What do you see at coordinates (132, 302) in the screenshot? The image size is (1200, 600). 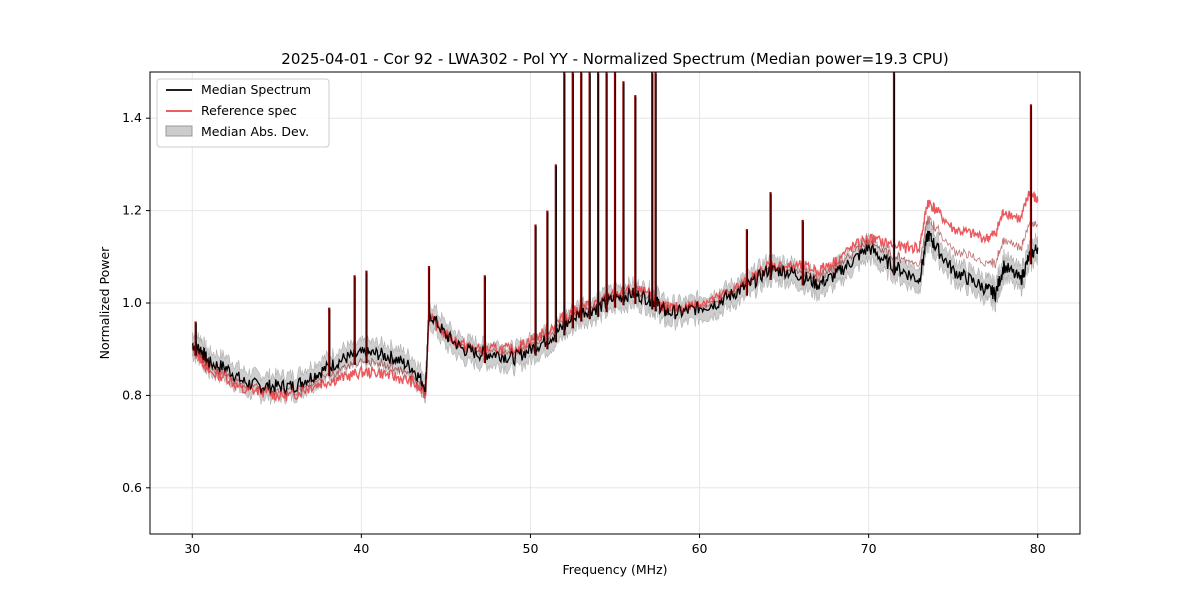 I see `y-tick-label: 1.0` at bounding box center [132, 302].